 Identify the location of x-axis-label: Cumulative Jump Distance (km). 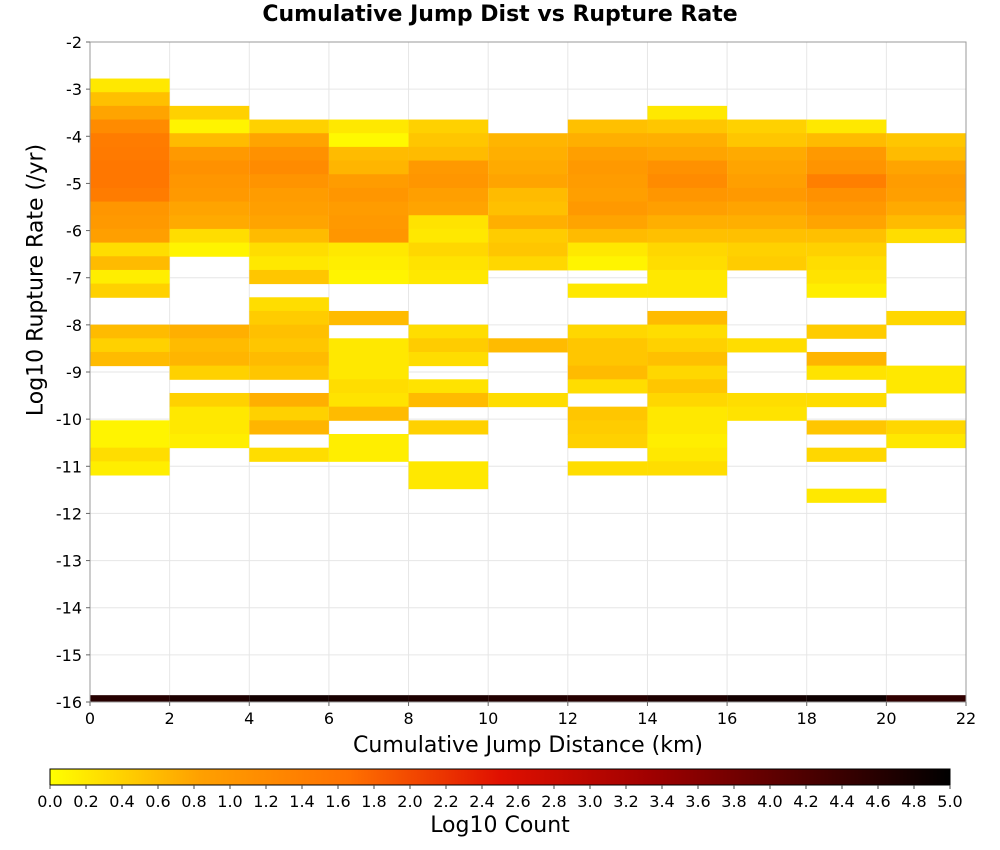
(528, 745).